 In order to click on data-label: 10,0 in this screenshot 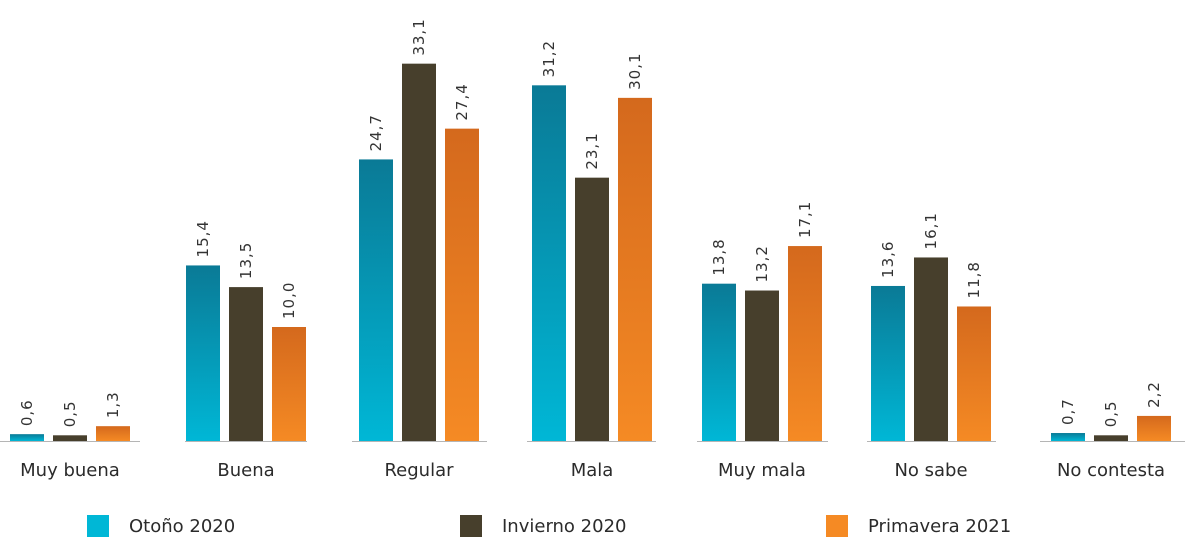, I will do `click(289, 300)`.